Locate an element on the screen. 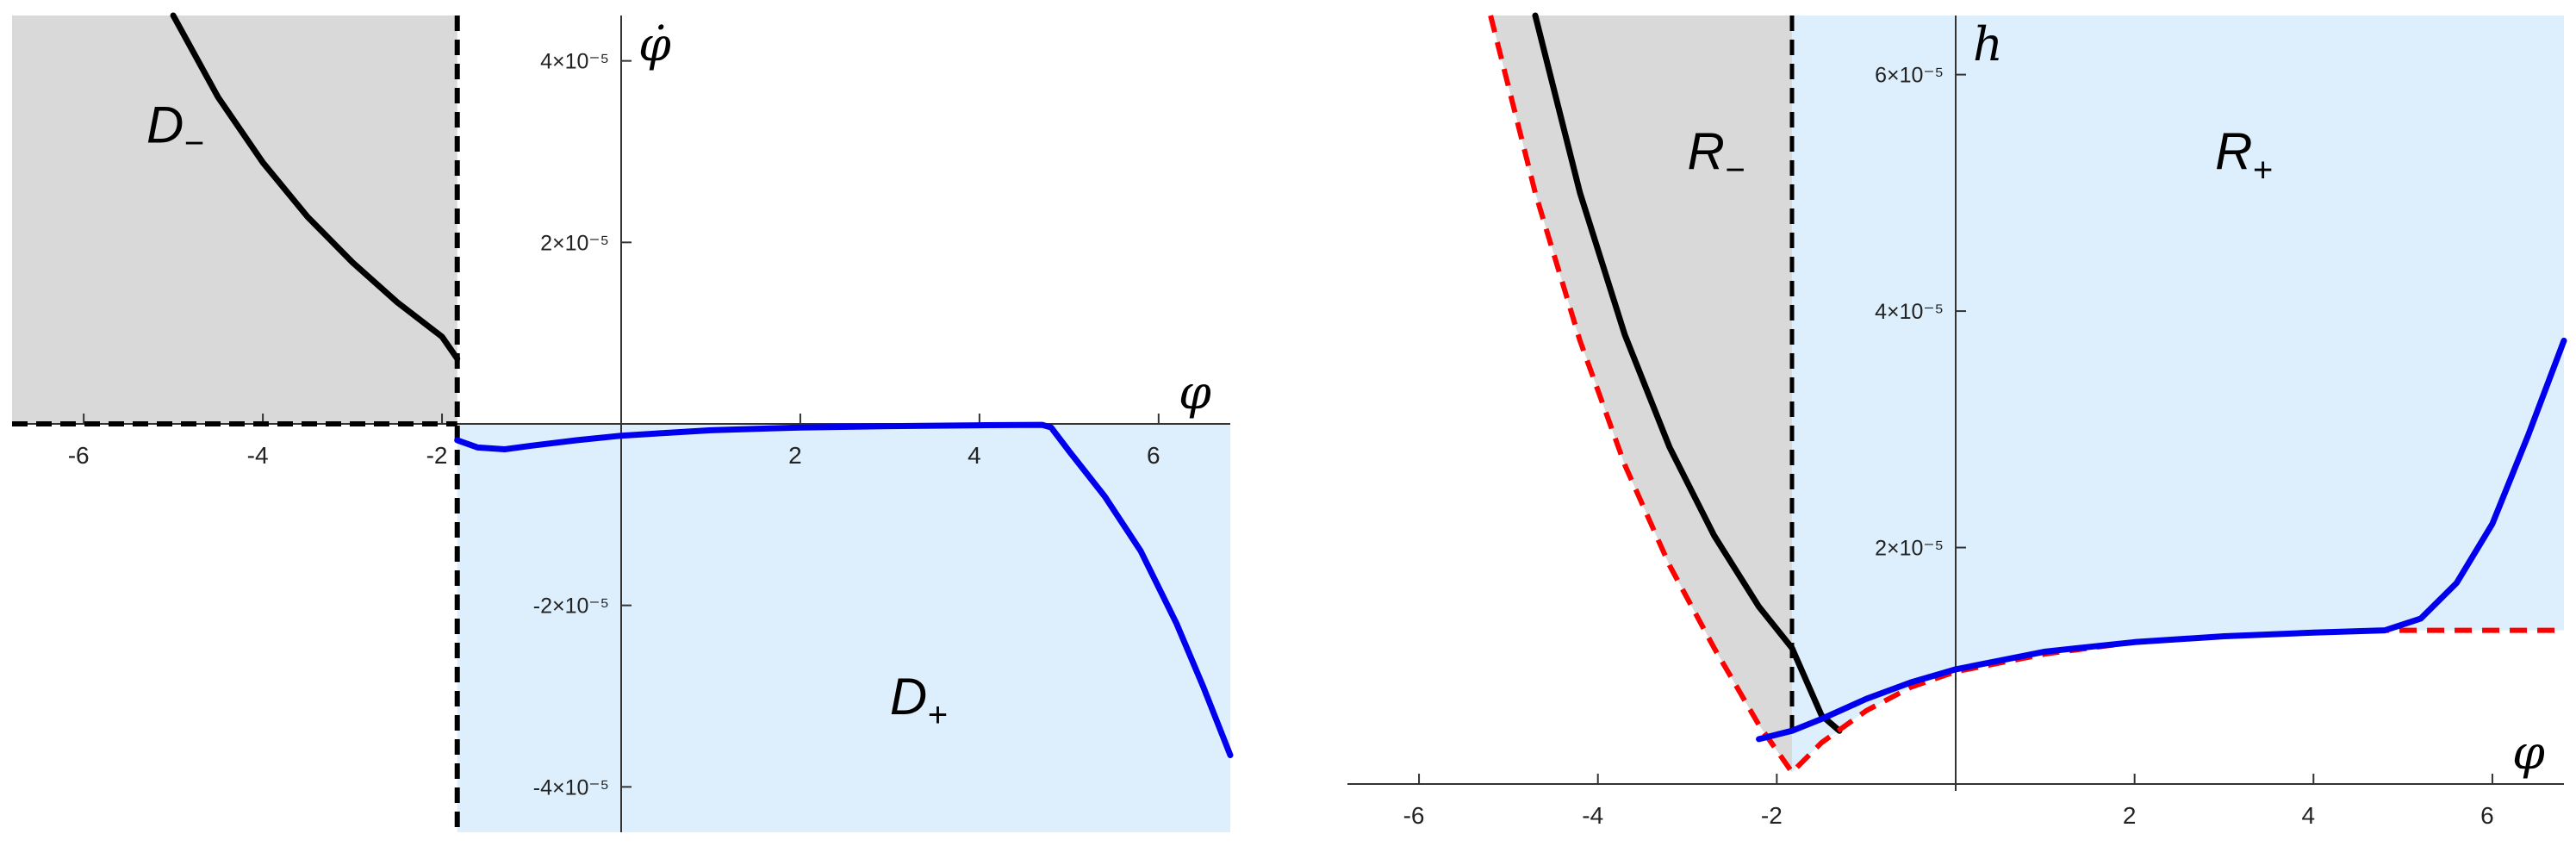 The height and width of the screenshot is (865, 2576). region-plus is located at coordinates (844, 628).